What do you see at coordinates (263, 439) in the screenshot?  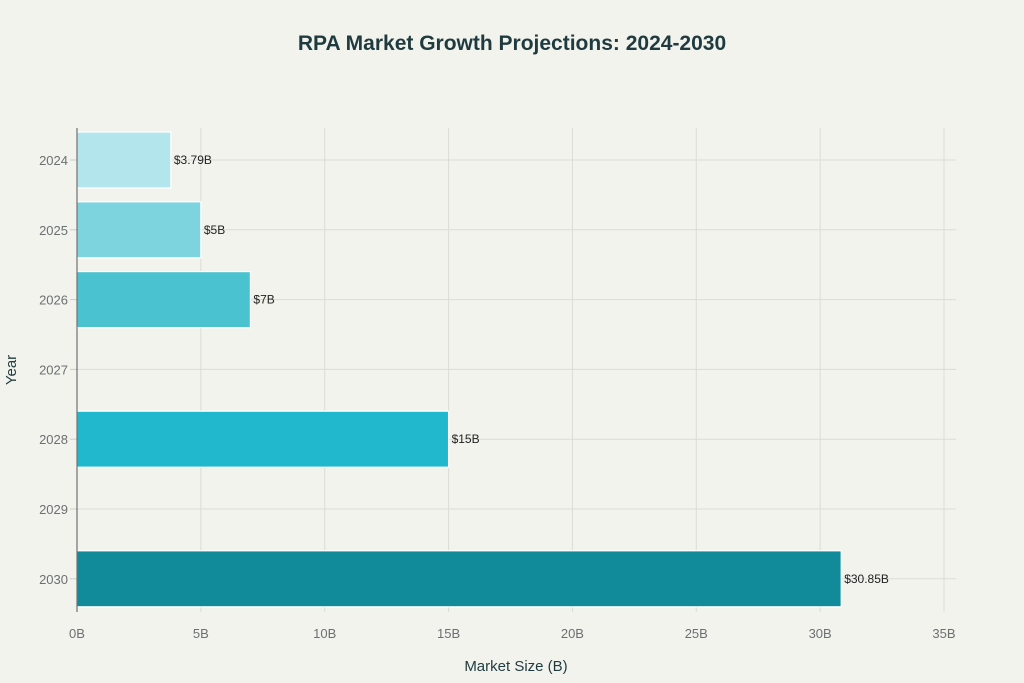 I see `bar-2028` at bounding box center [263, 439].